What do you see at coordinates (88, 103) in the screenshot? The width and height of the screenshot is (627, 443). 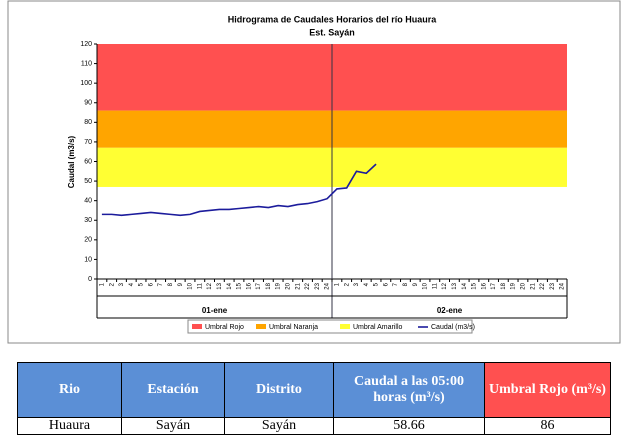 I see `y-tick-label: 90` at bounding box center [88, 103].